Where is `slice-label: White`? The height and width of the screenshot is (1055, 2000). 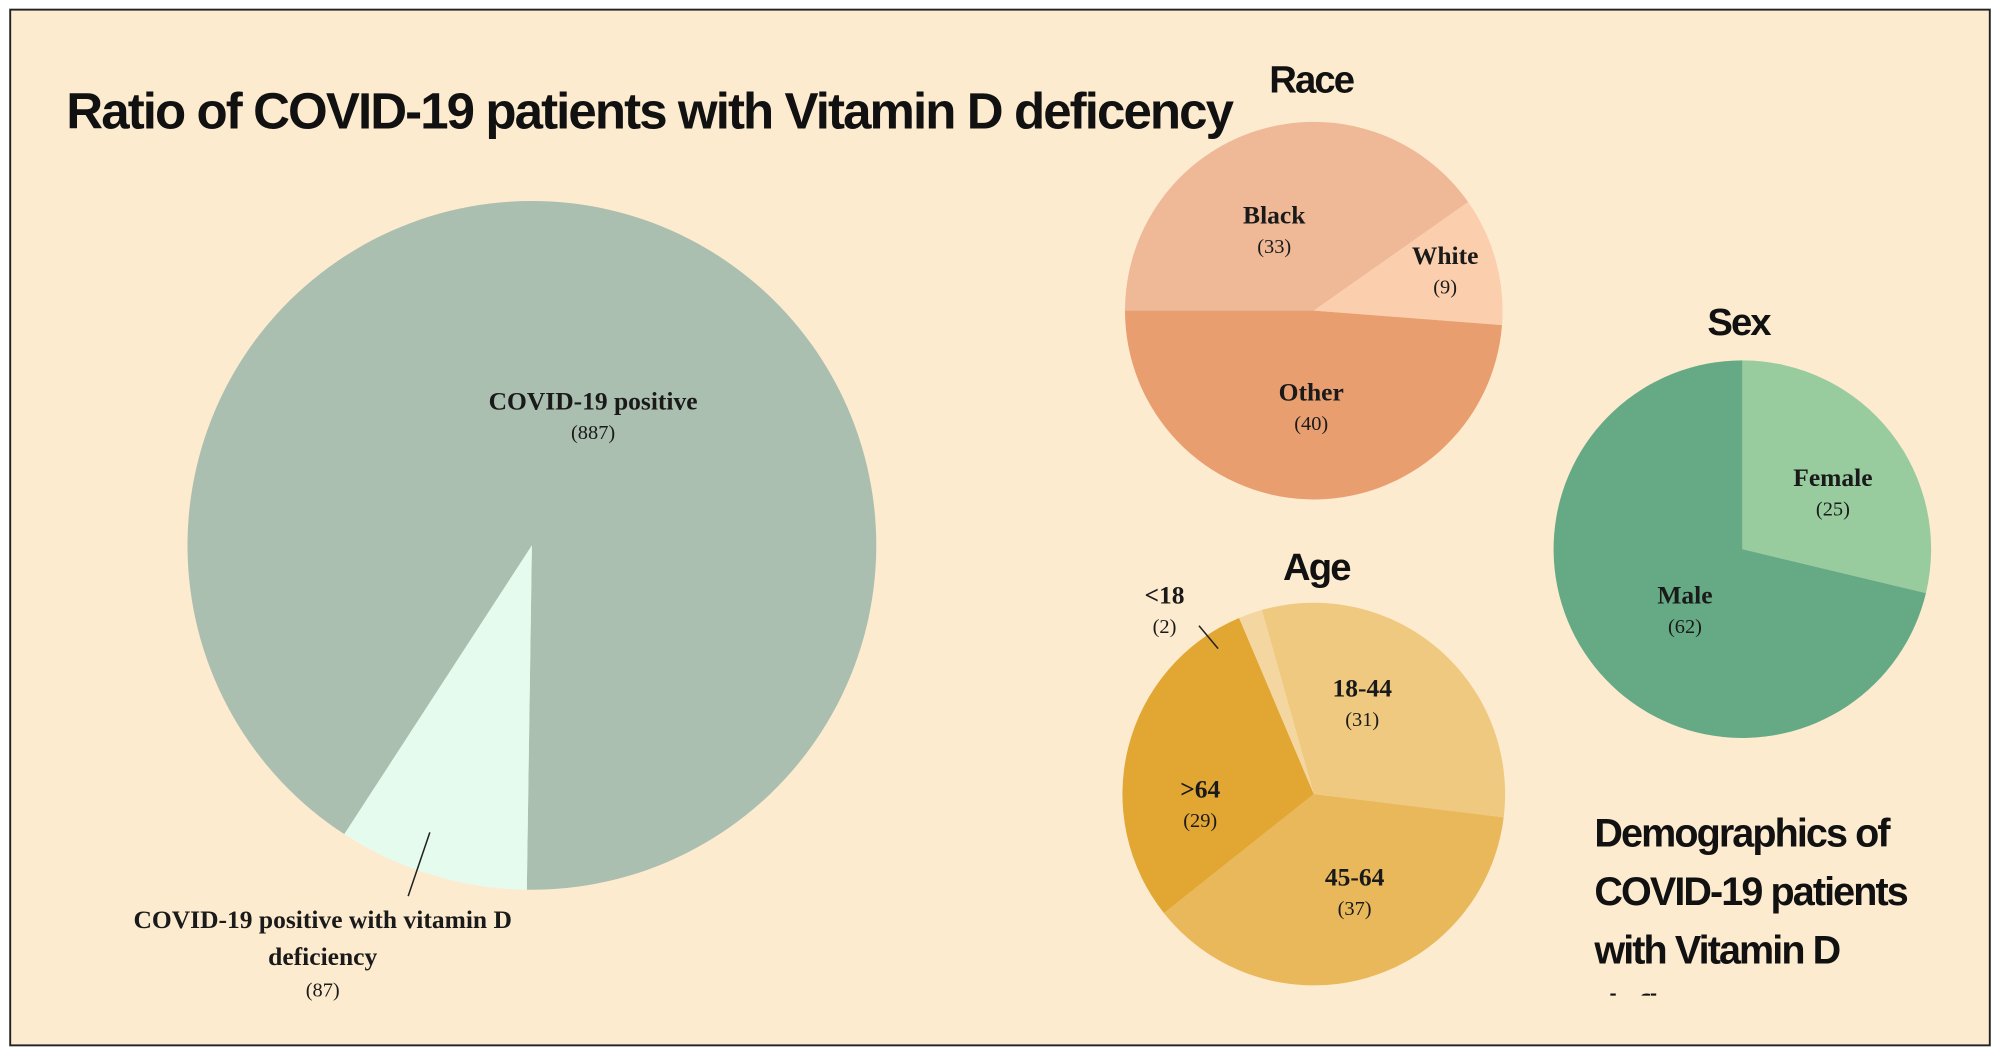 slice-label: White is located at coordinates (1445, 255).